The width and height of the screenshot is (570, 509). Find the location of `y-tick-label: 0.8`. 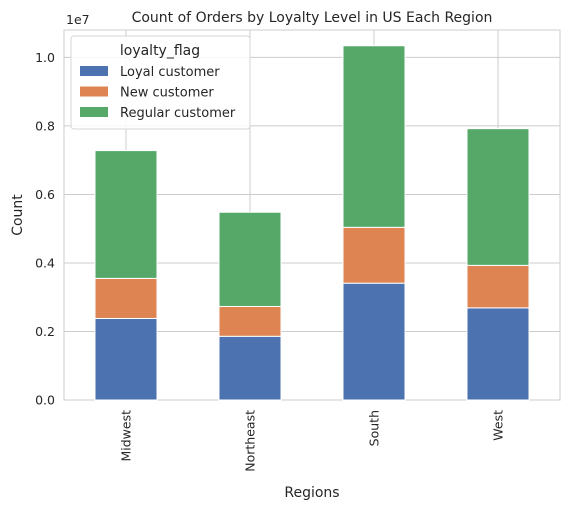

y-tick-label: 0.8 is located at coordinates (45, 125).